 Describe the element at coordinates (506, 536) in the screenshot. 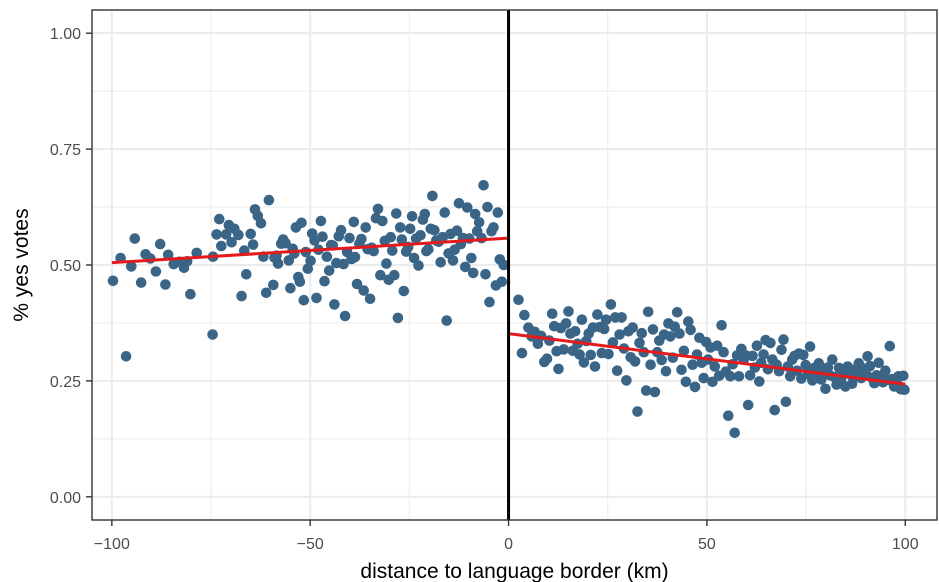

I see `x-axis-ticks: −100 −50 0 50 100` at that location.